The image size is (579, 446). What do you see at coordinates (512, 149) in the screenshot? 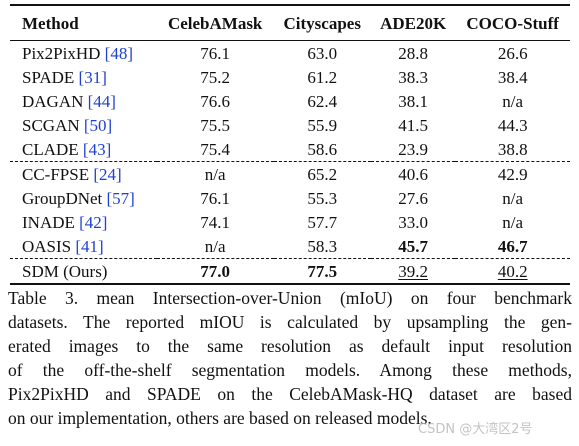
I see `value-cell-coco: 38.8` at bounding box center [512, 149].